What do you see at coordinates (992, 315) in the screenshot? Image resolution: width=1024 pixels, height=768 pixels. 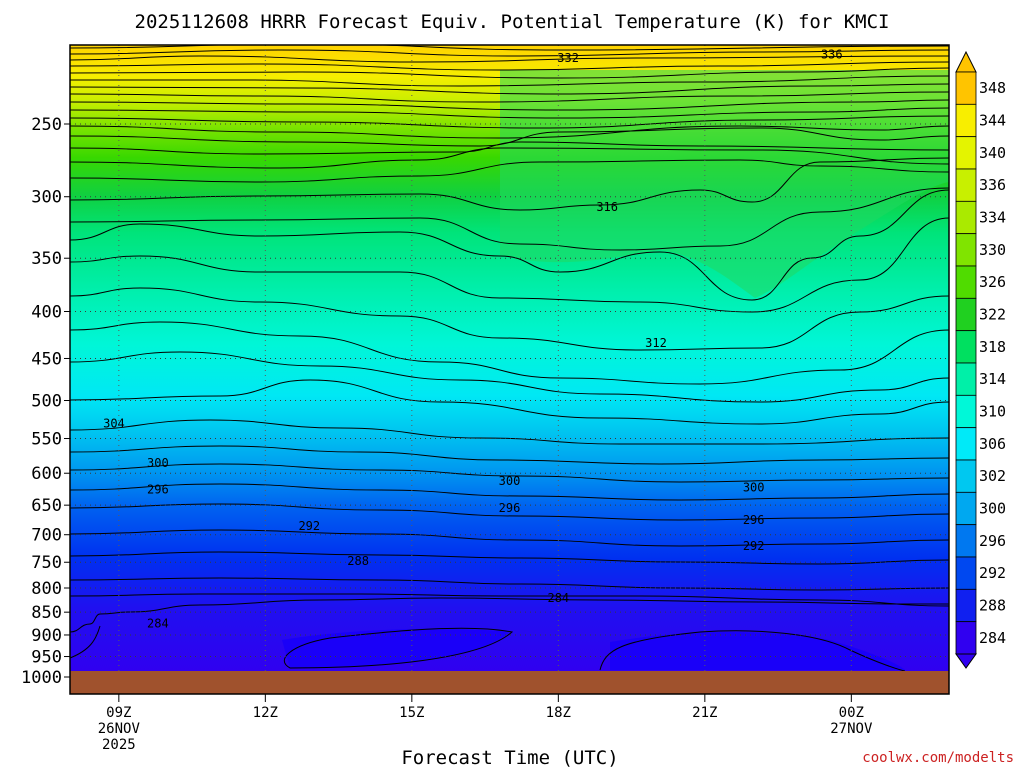 I see `colorbar-tick-label: 322` at bounding box center [992, 315].